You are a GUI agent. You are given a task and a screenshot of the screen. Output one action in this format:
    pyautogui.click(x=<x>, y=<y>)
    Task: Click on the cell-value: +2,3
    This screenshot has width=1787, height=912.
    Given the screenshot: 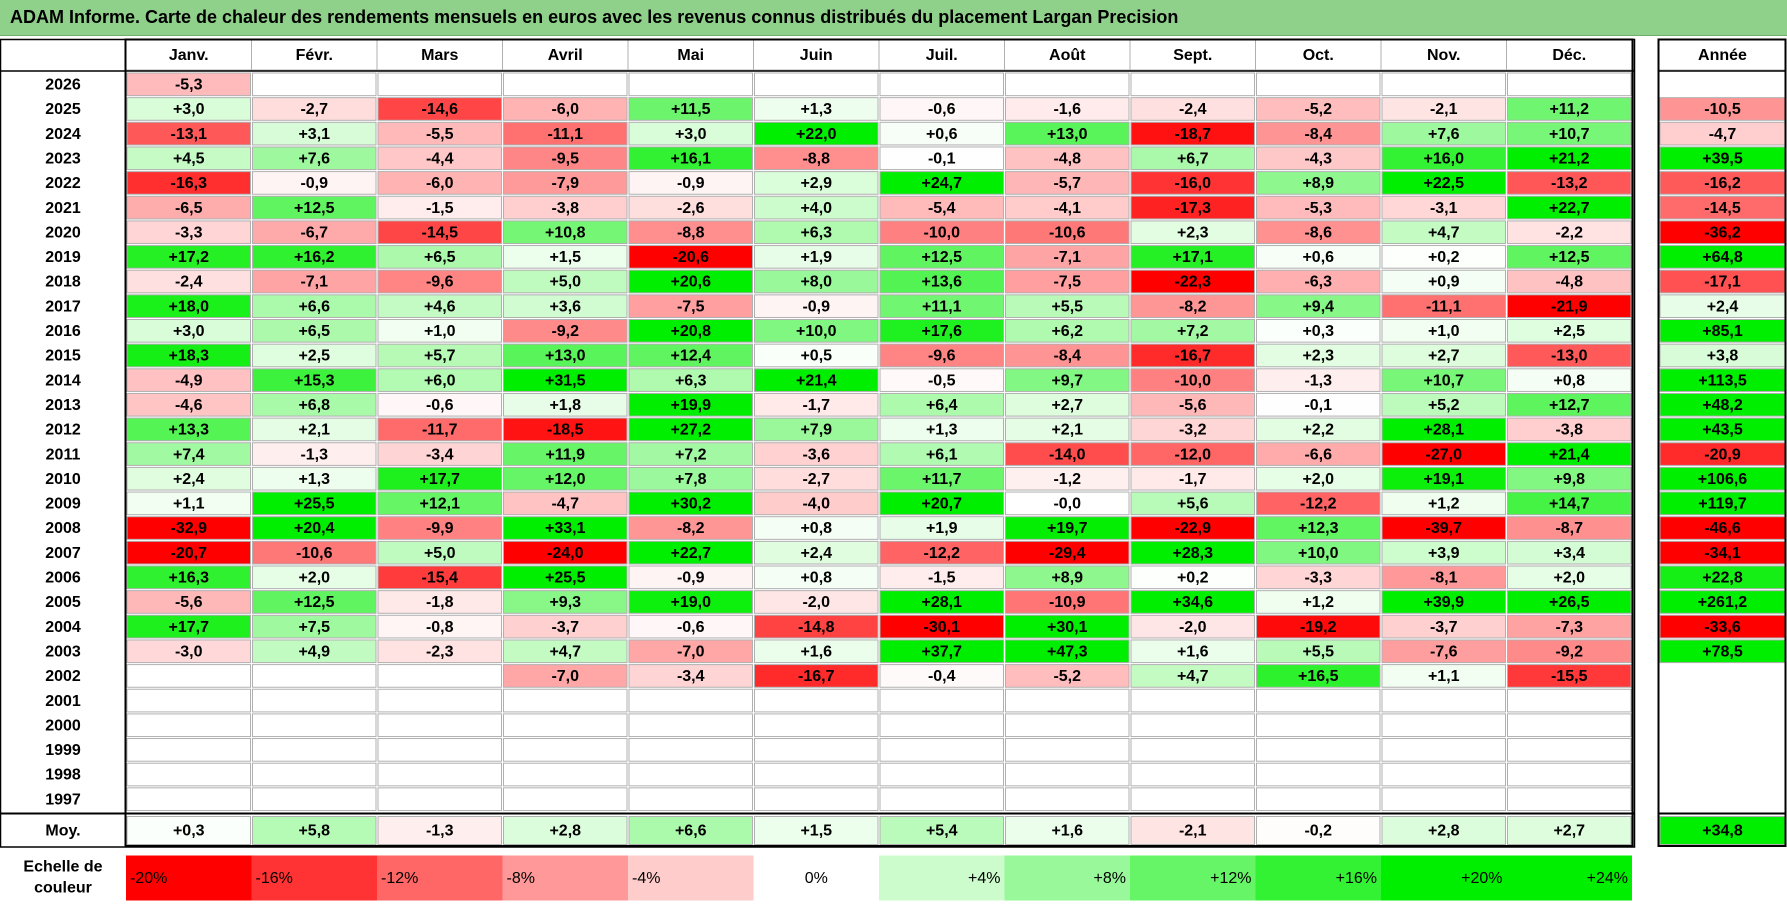 What is the action you would take?
    pyautogui.click(x=1318, y=356)
    